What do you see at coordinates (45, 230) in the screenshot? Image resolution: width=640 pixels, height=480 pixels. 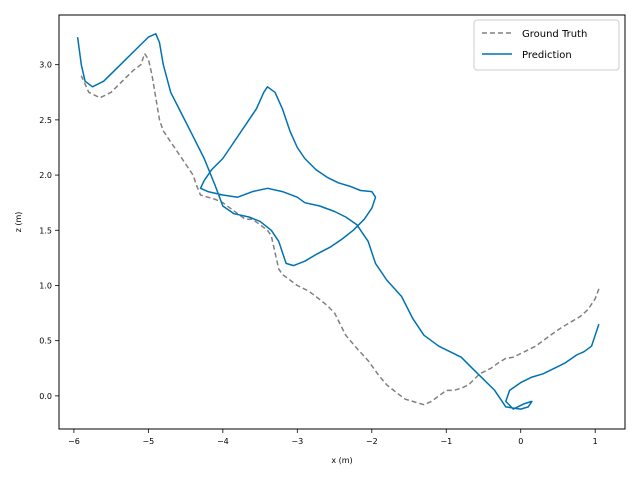 I see `y-tick-label: 1.5` at bounding box center [45, 230].